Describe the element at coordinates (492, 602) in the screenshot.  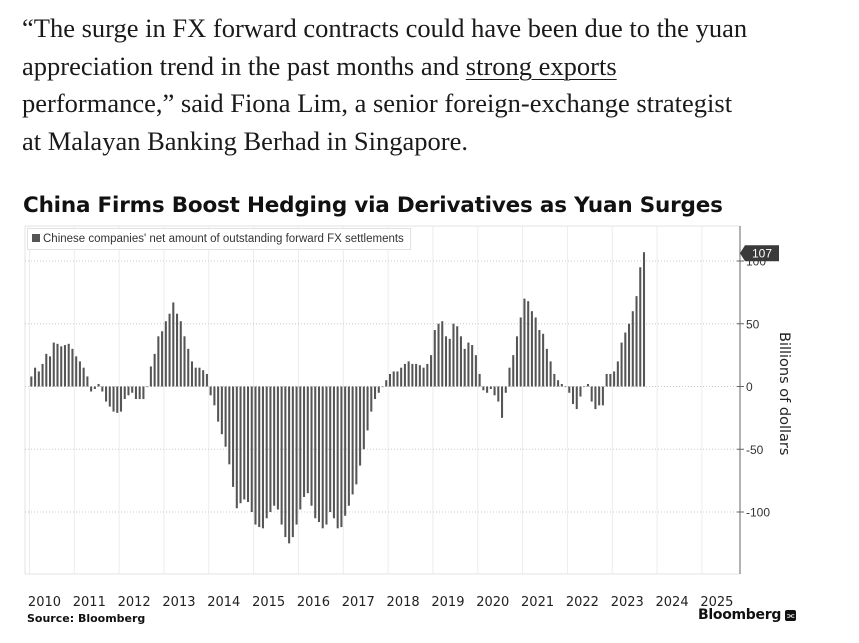
I see `x-tick-label: 2020` at that location.